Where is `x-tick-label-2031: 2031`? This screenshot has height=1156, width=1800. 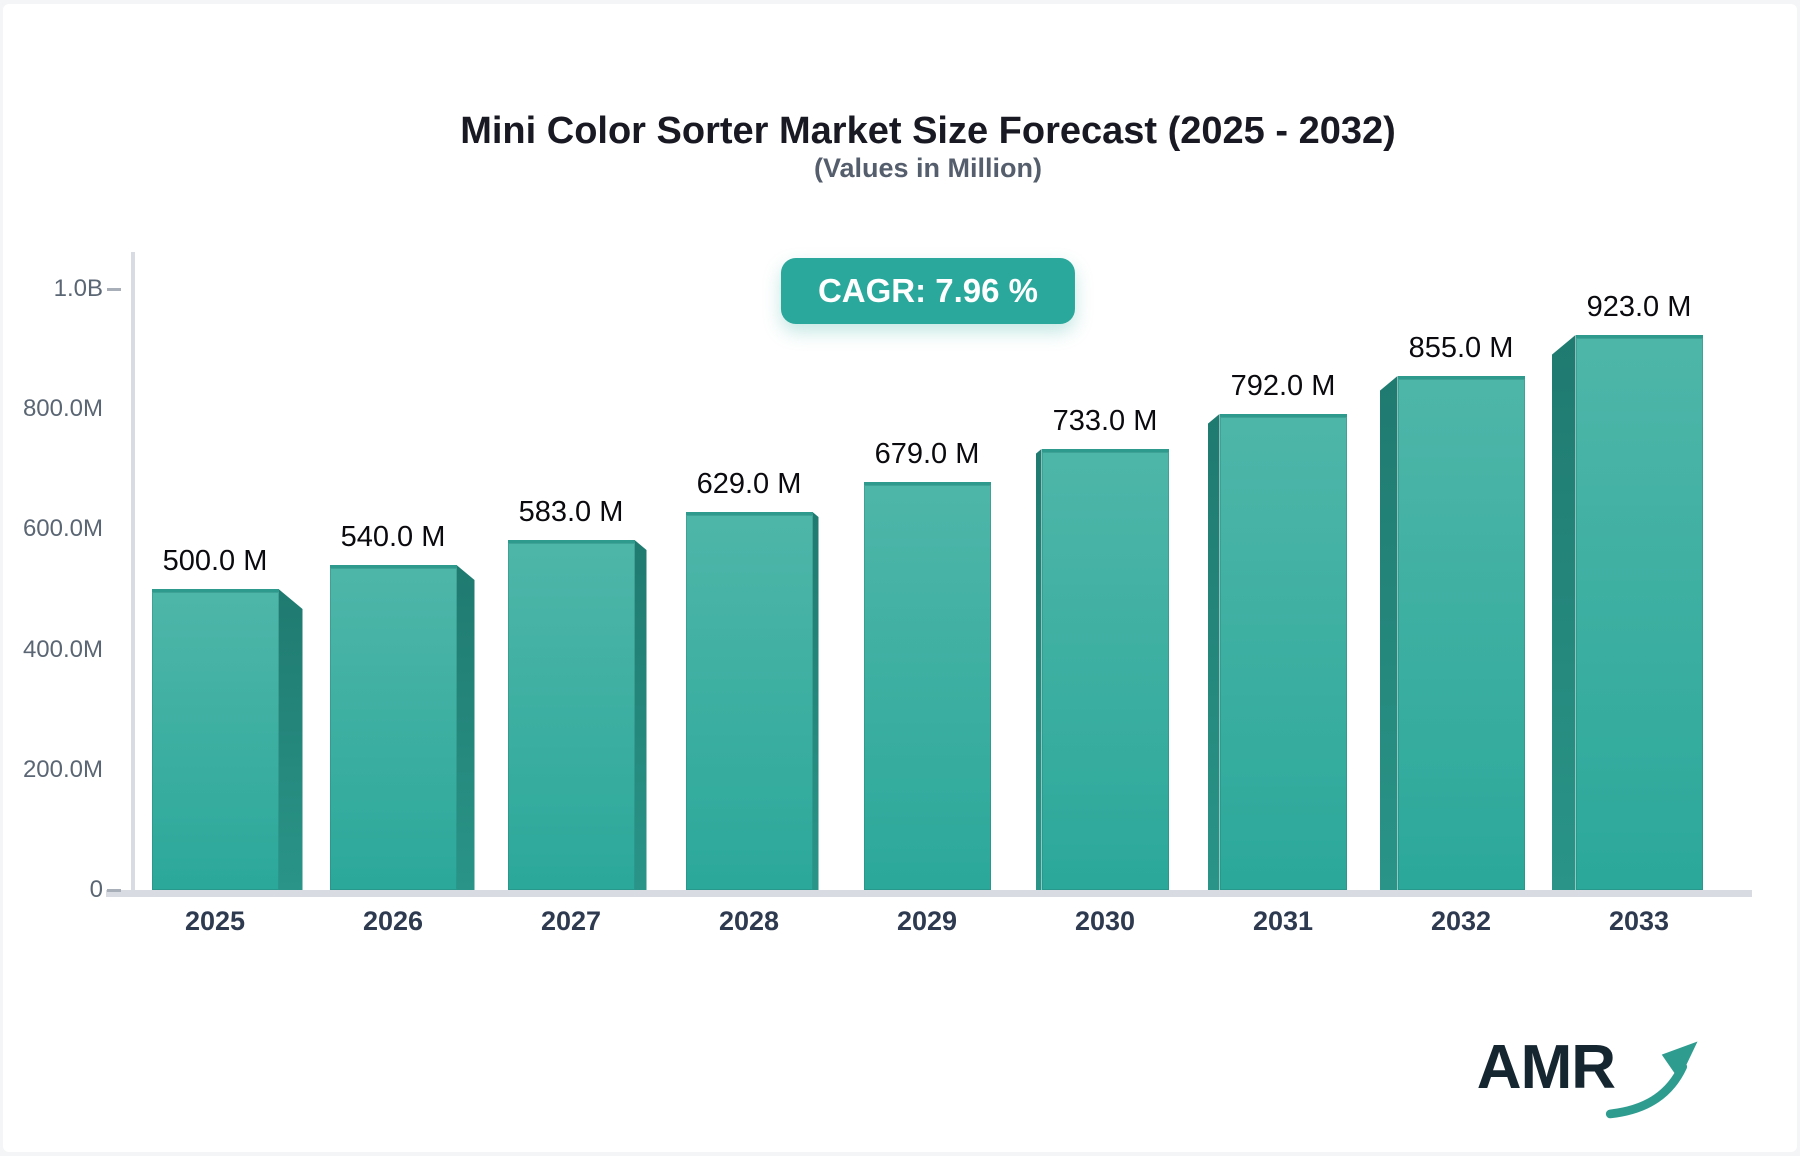
x-tick-label-2031: 2031 is located at coordinates (1283, 921).